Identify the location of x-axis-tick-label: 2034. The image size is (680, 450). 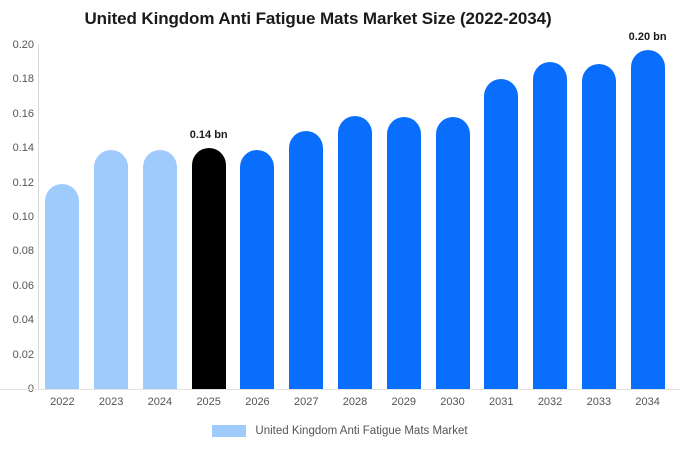
(647, 402).